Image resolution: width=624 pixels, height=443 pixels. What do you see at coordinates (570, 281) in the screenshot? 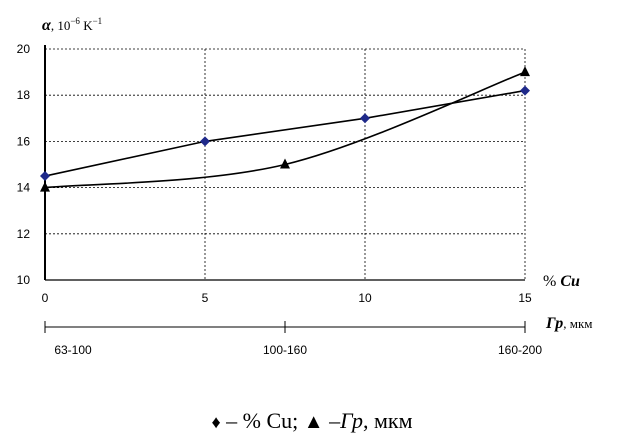
I see `x-axis-symbol: Cu` at bounding box center [570, 281].